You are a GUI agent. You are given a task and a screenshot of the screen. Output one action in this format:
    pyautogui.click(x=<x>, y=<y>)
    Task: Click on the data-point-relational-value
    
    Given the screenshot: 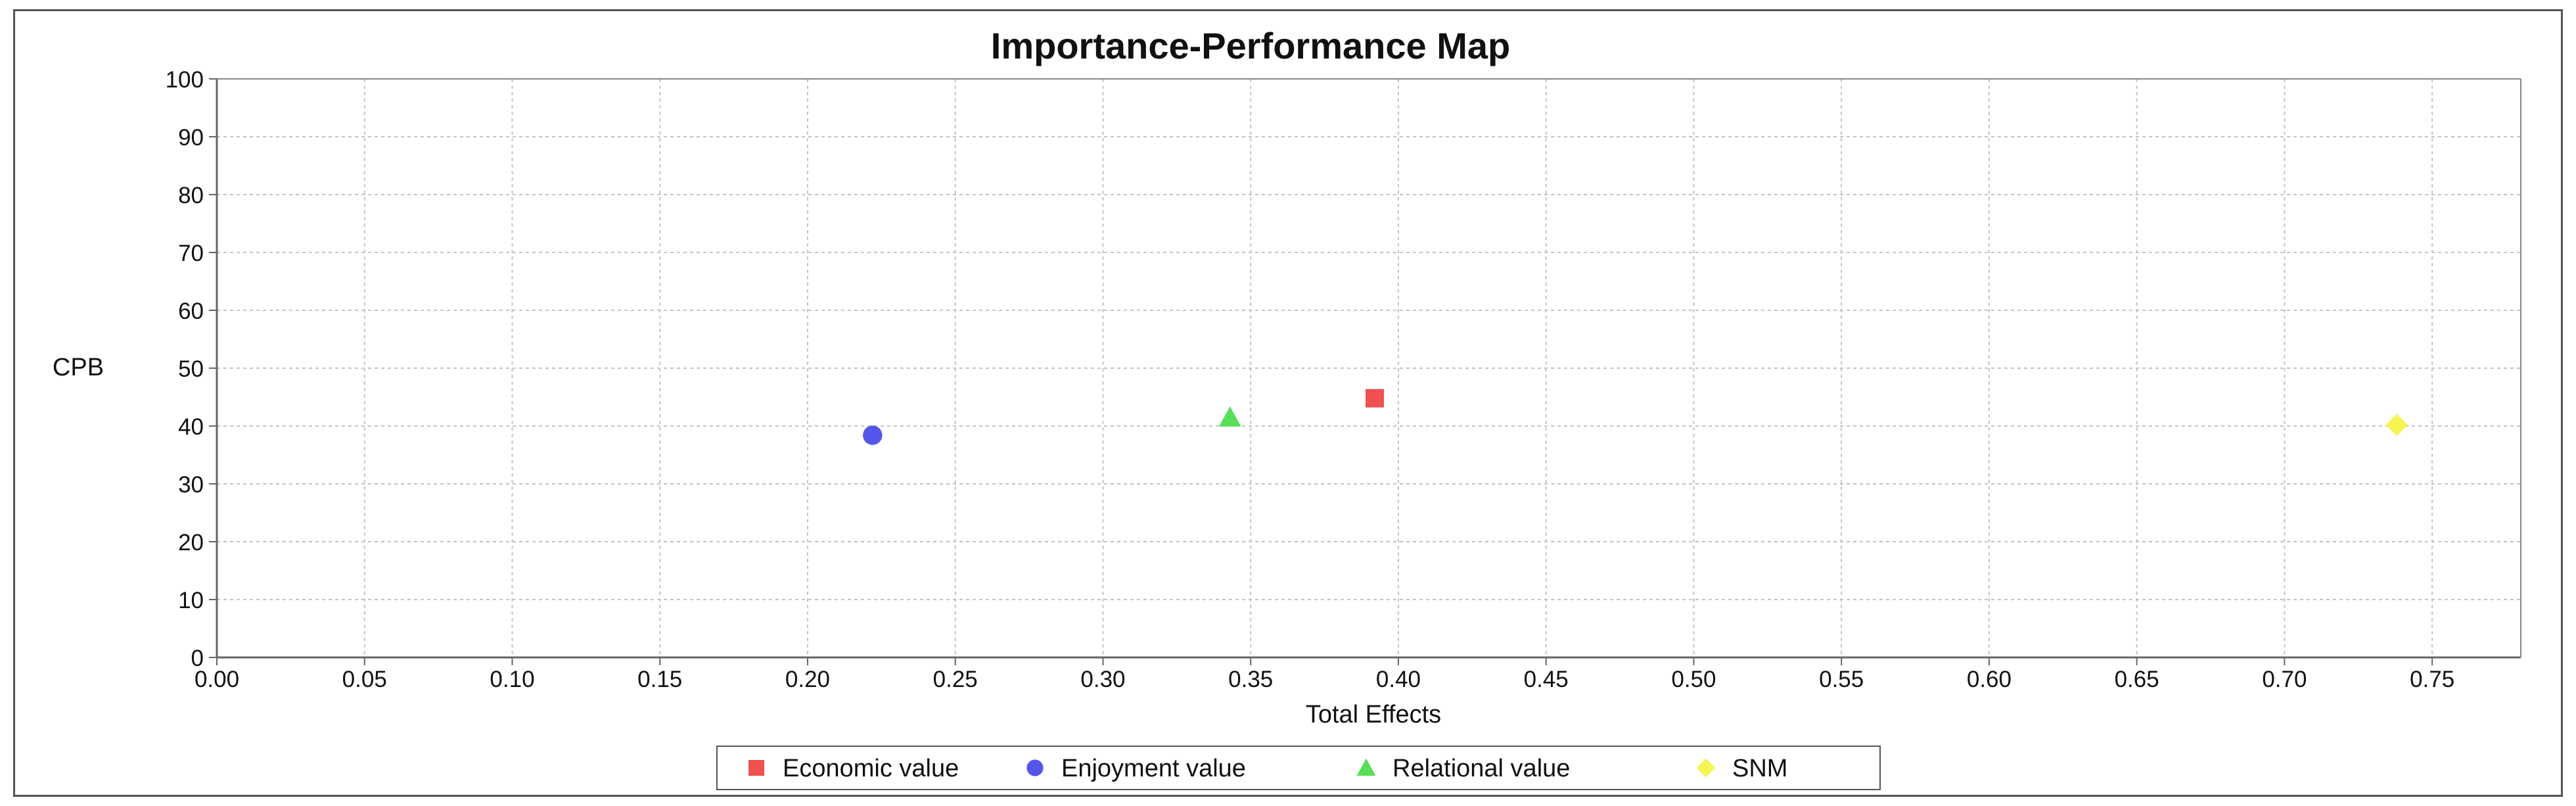 What is the action you would take?
    pyautogui.click(x=1229, y=416)
    